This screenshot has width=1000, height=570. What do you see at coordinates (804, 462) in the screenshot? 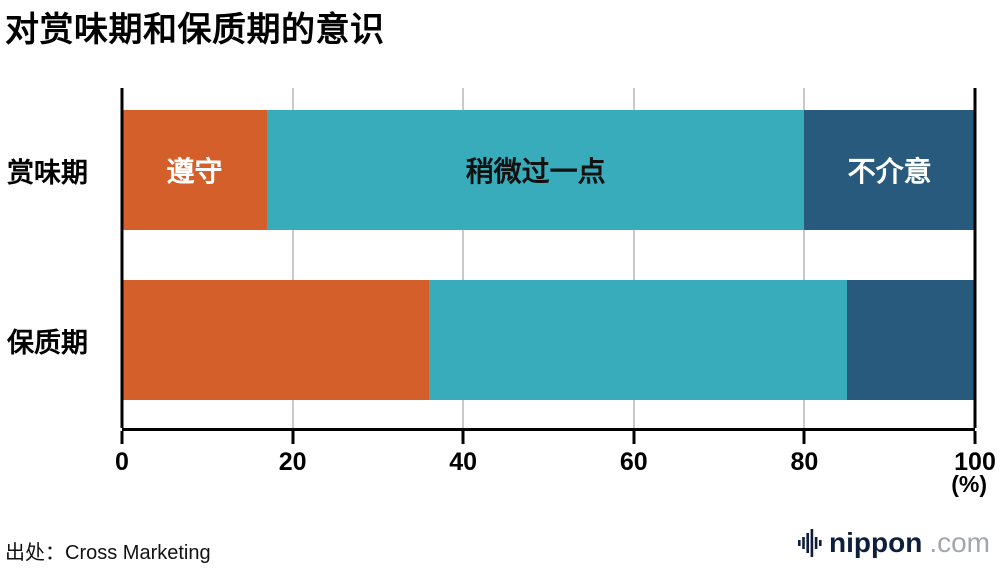
I see `tick-label: 80` at bounding box center [804, 462].